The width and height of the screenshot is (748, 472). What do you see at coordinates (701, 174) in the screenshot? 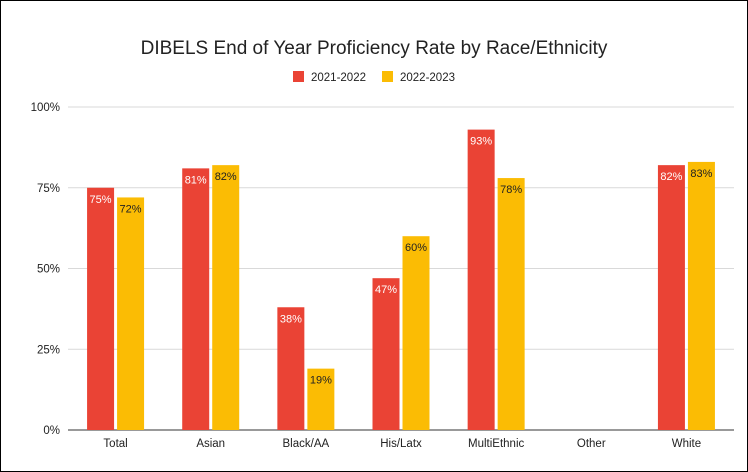
I see `data-label: 83%` at bounding box center [701, 174].